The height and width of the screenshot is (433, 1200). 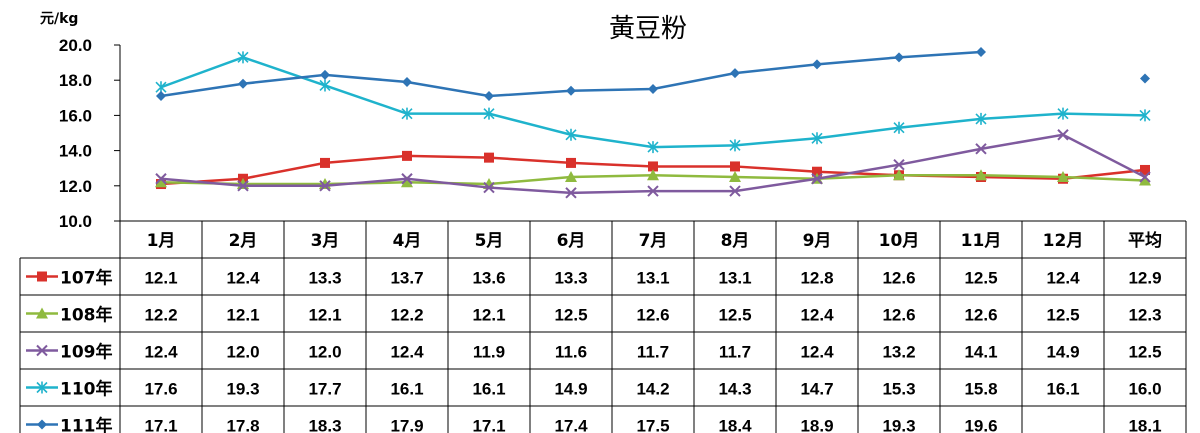 I want to click on legend-key-111年, so click(x=42, y=424).